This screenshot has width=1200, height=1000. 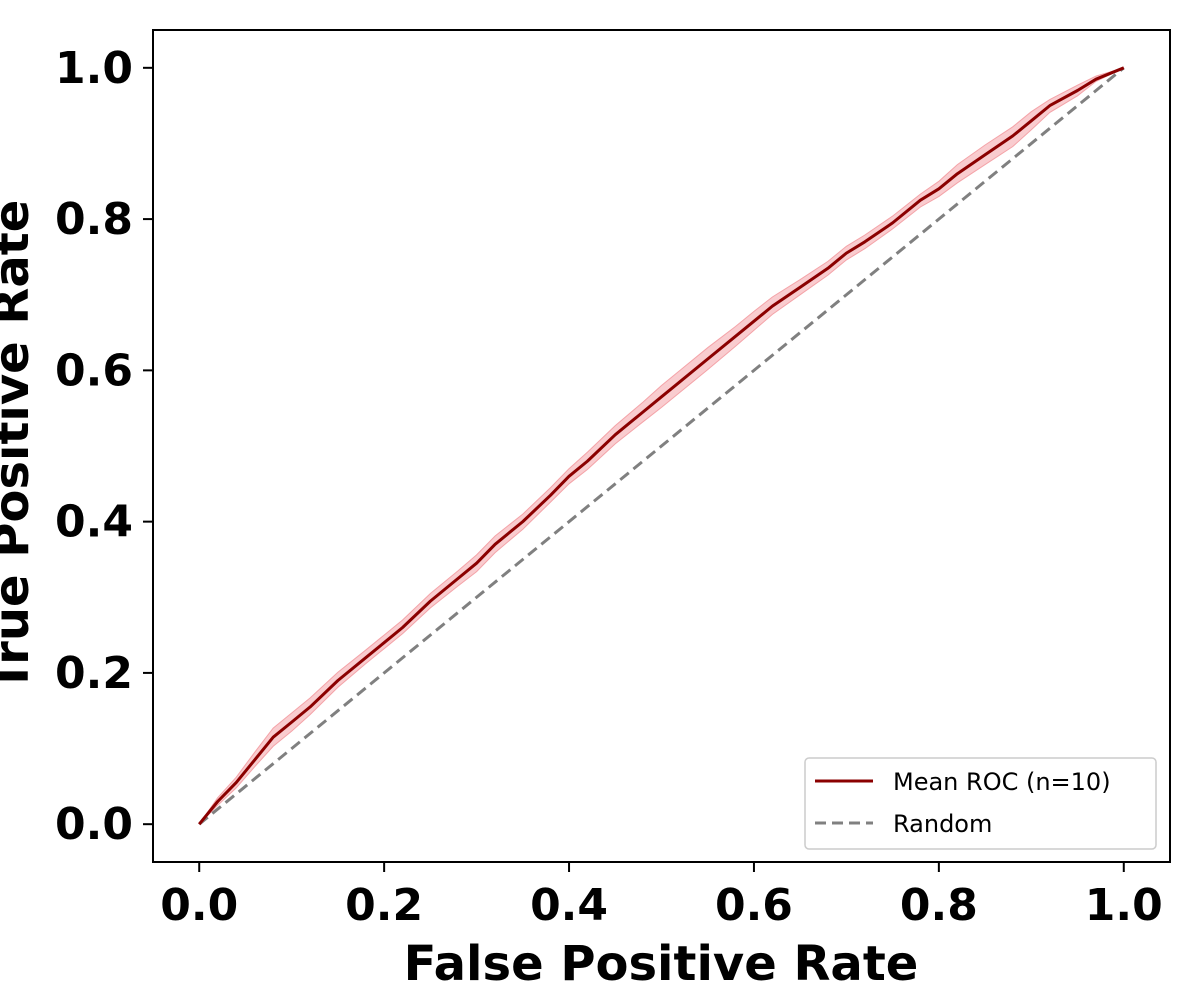 What do you see at coordinates (94, 824) in the screenshot?
I see `y-tick-label: 0.0` at bounding box center [94, 824].